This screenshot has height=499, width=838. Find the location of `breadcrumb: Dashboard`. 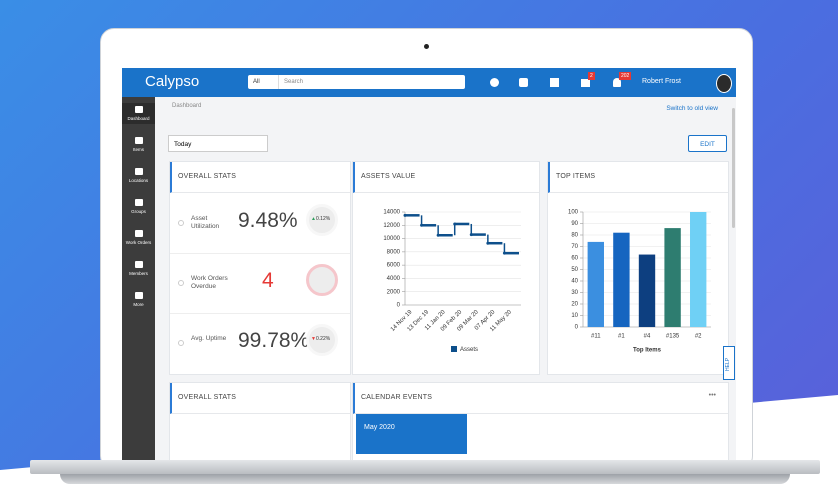

breadcrumb: Dashboard is located at coordinates (187, 106).